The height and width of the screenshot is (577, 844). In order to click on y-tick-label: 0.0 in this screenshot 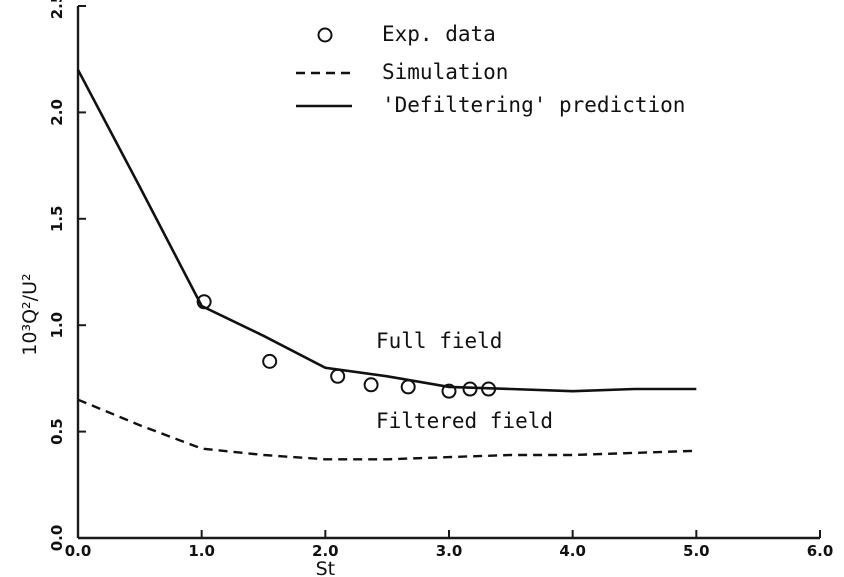, I will do `click(57, 538)`.